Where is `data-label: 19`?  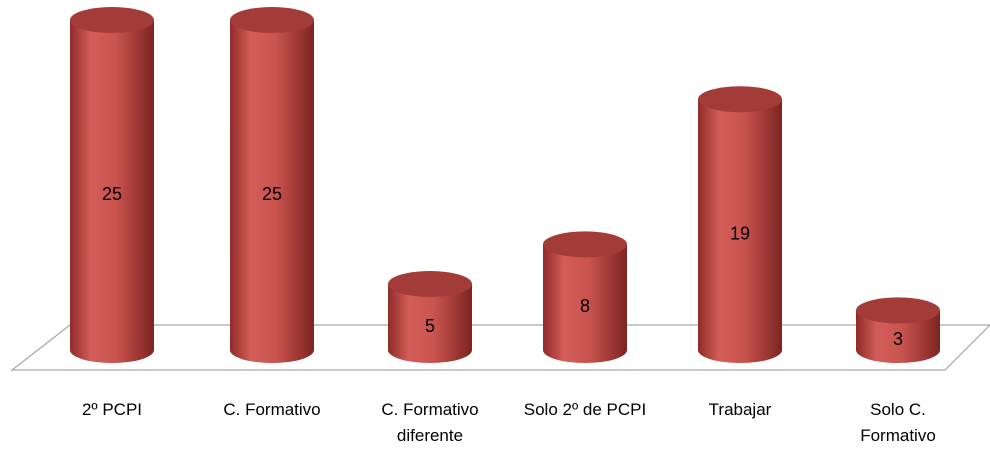 data-label: 19 is located at coordinates (740, 233).